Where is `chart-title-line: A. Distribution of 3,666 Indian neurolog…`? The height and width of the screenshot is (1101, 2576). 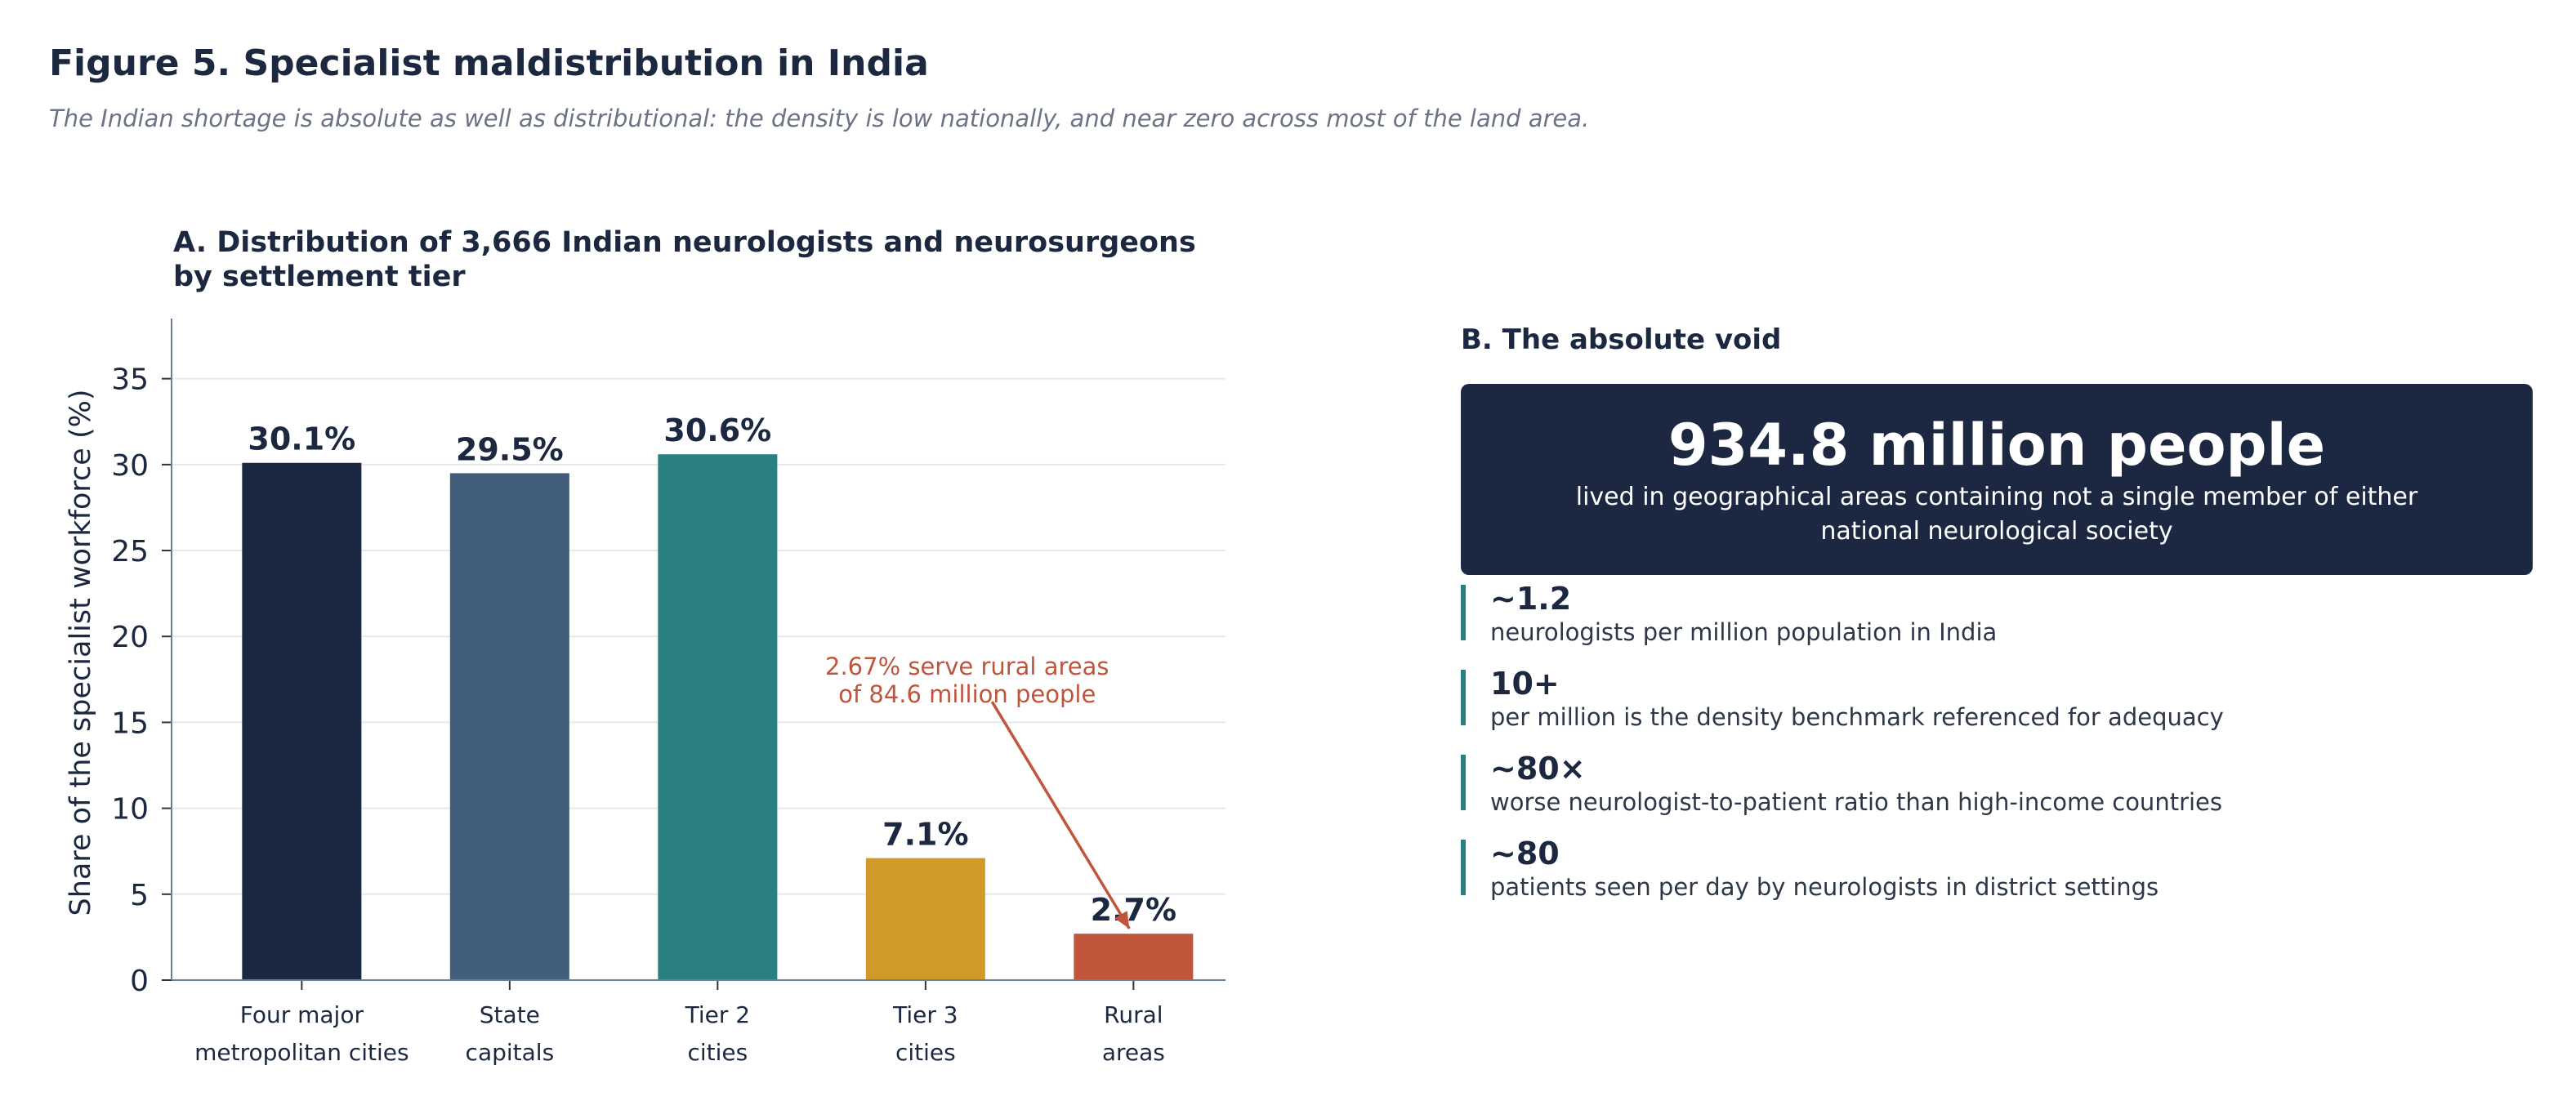
chart-title-line: A. Distribution of 3,666 Indian neurolog… is located at coordinates (685, 243).